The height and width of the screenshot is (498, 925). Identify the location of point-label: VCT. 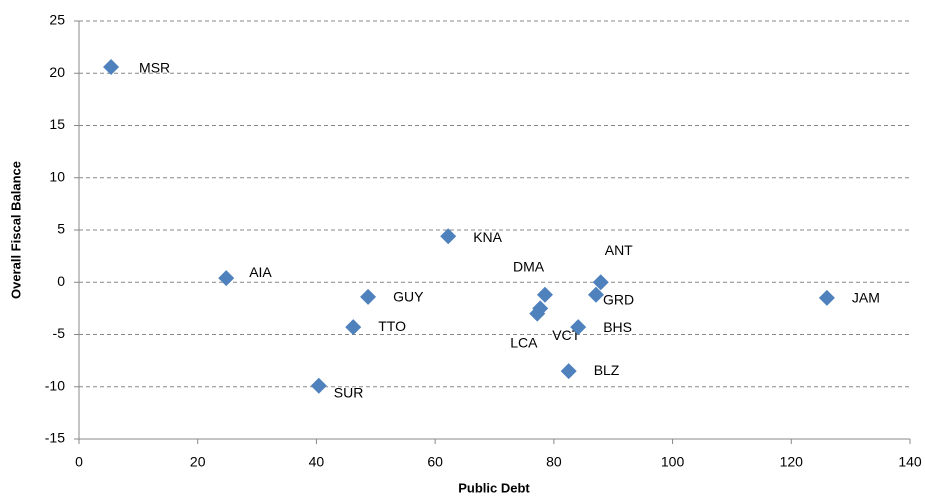
(566, 335).